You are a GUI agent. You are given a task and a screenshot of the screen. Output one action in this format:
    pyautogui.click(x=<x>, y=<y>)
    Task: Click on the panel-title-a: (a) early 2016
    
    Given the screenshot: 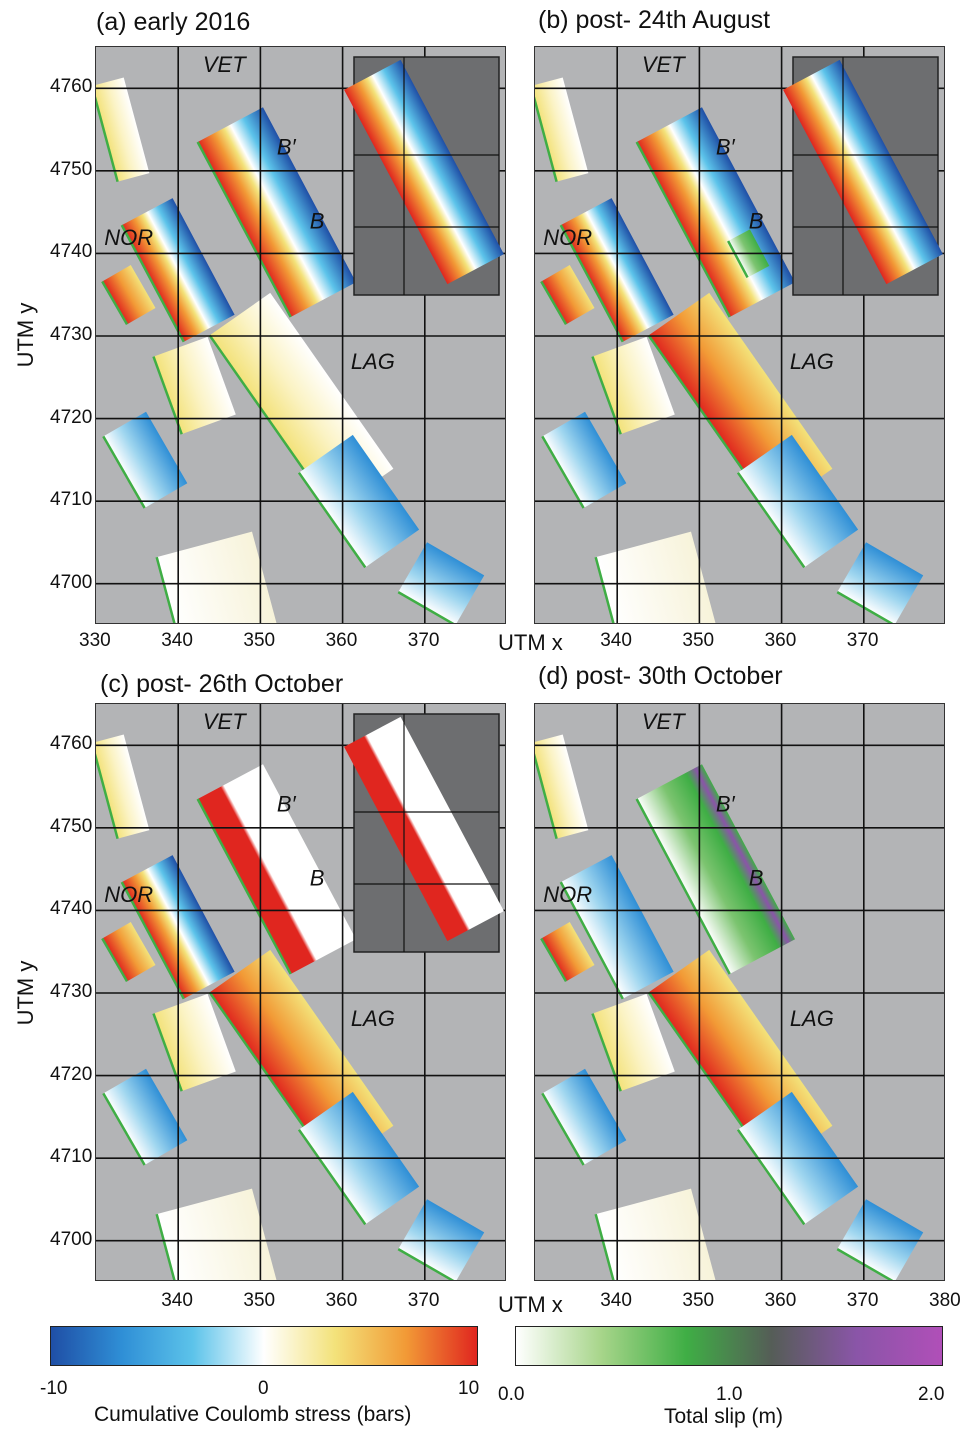 What is the action you would take?
    pyautogui.click(x=173, y=22)
    